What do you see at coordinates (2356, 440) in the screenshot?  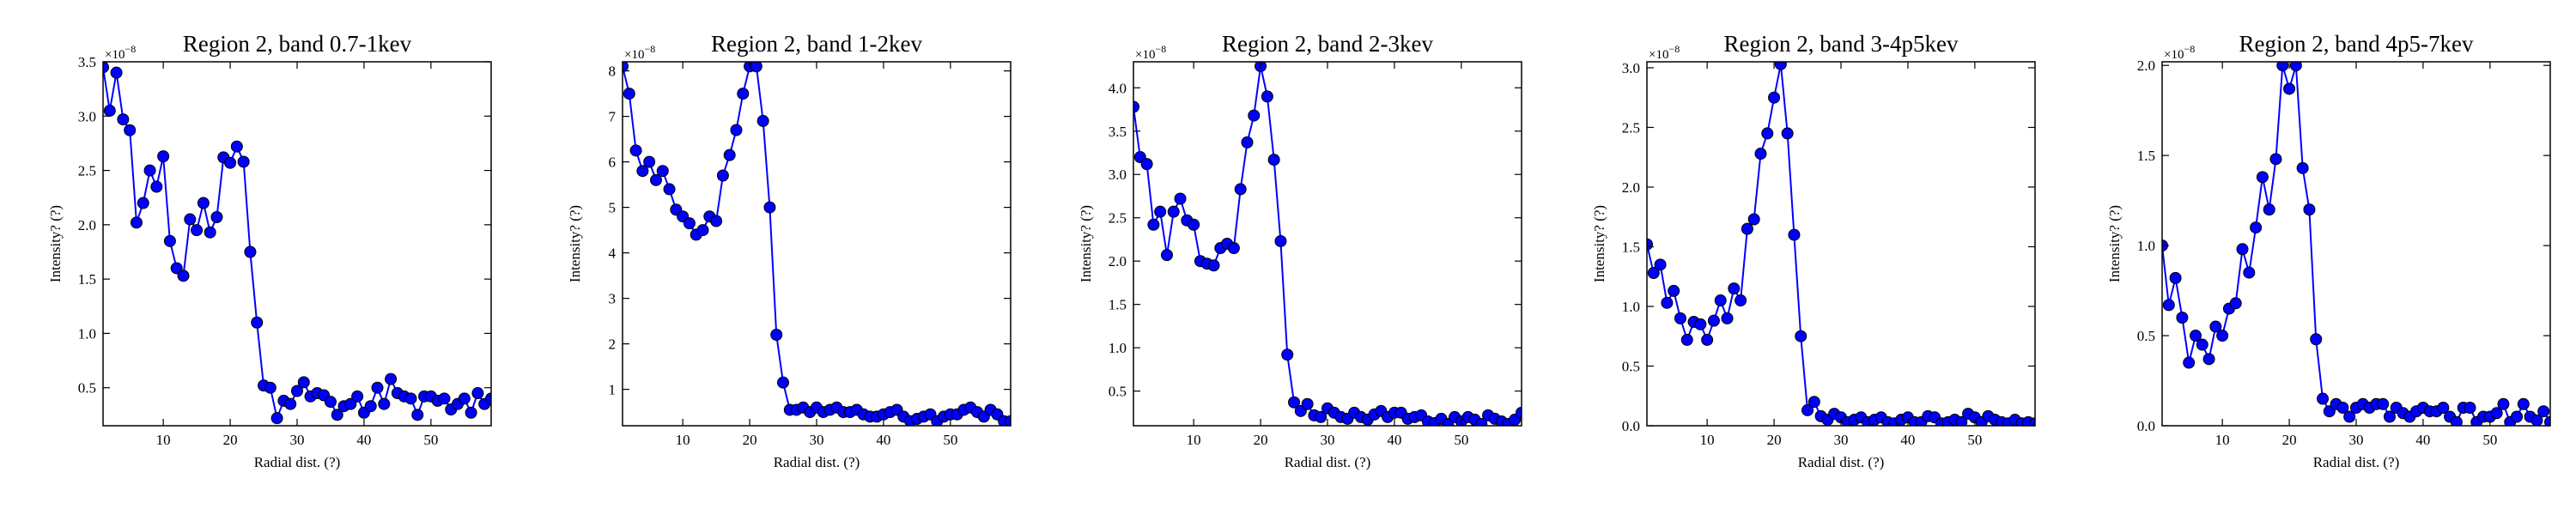 I see `x-tick-label: 30` at bounding box center [2356, 440].